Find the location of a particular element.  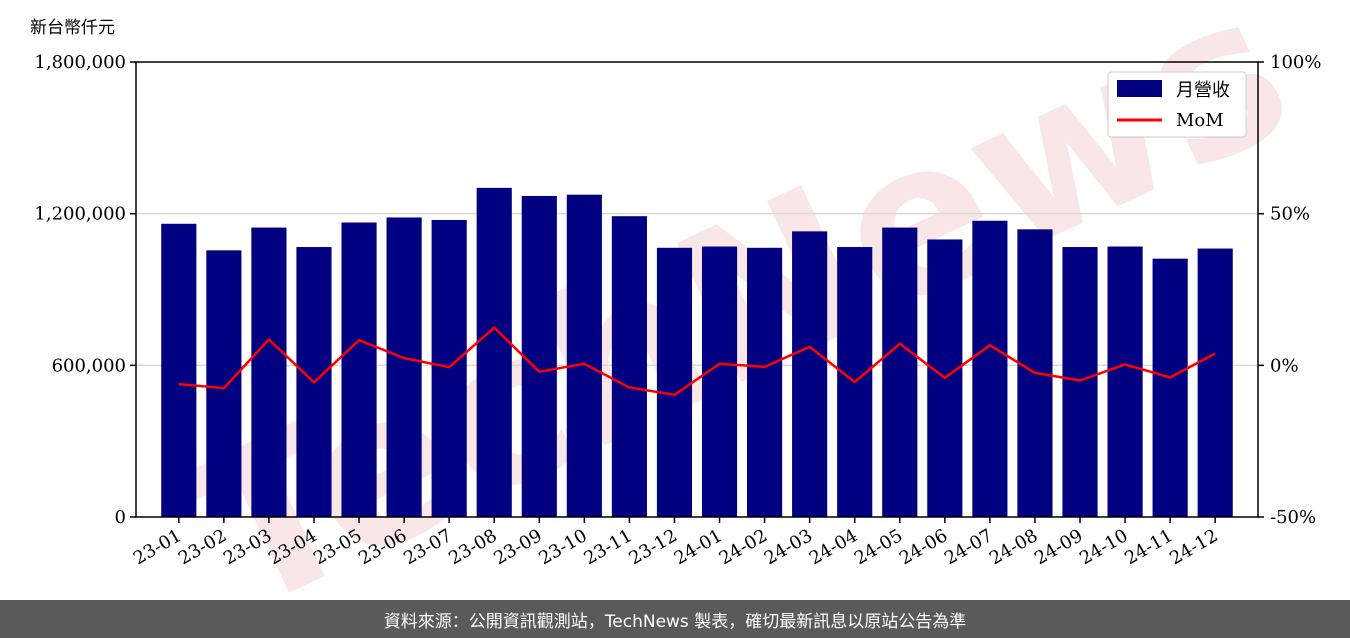

y-left-tick-label: 1,200,000 is located at coordinates (80, 214).